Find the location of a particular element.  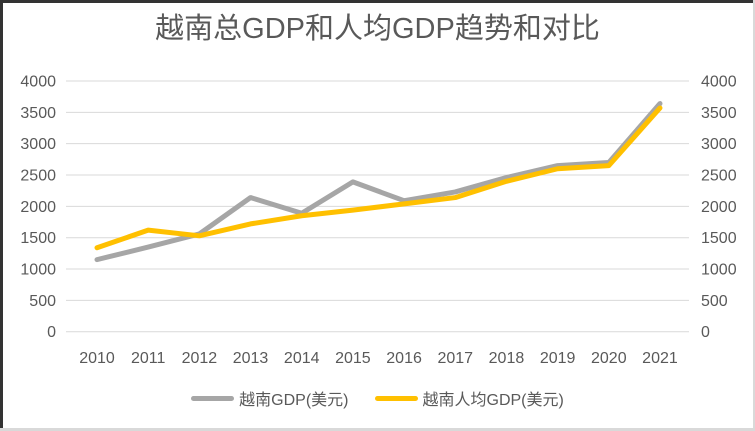

y-axis-label-left: 2000 is located at coordinates (38, 207).